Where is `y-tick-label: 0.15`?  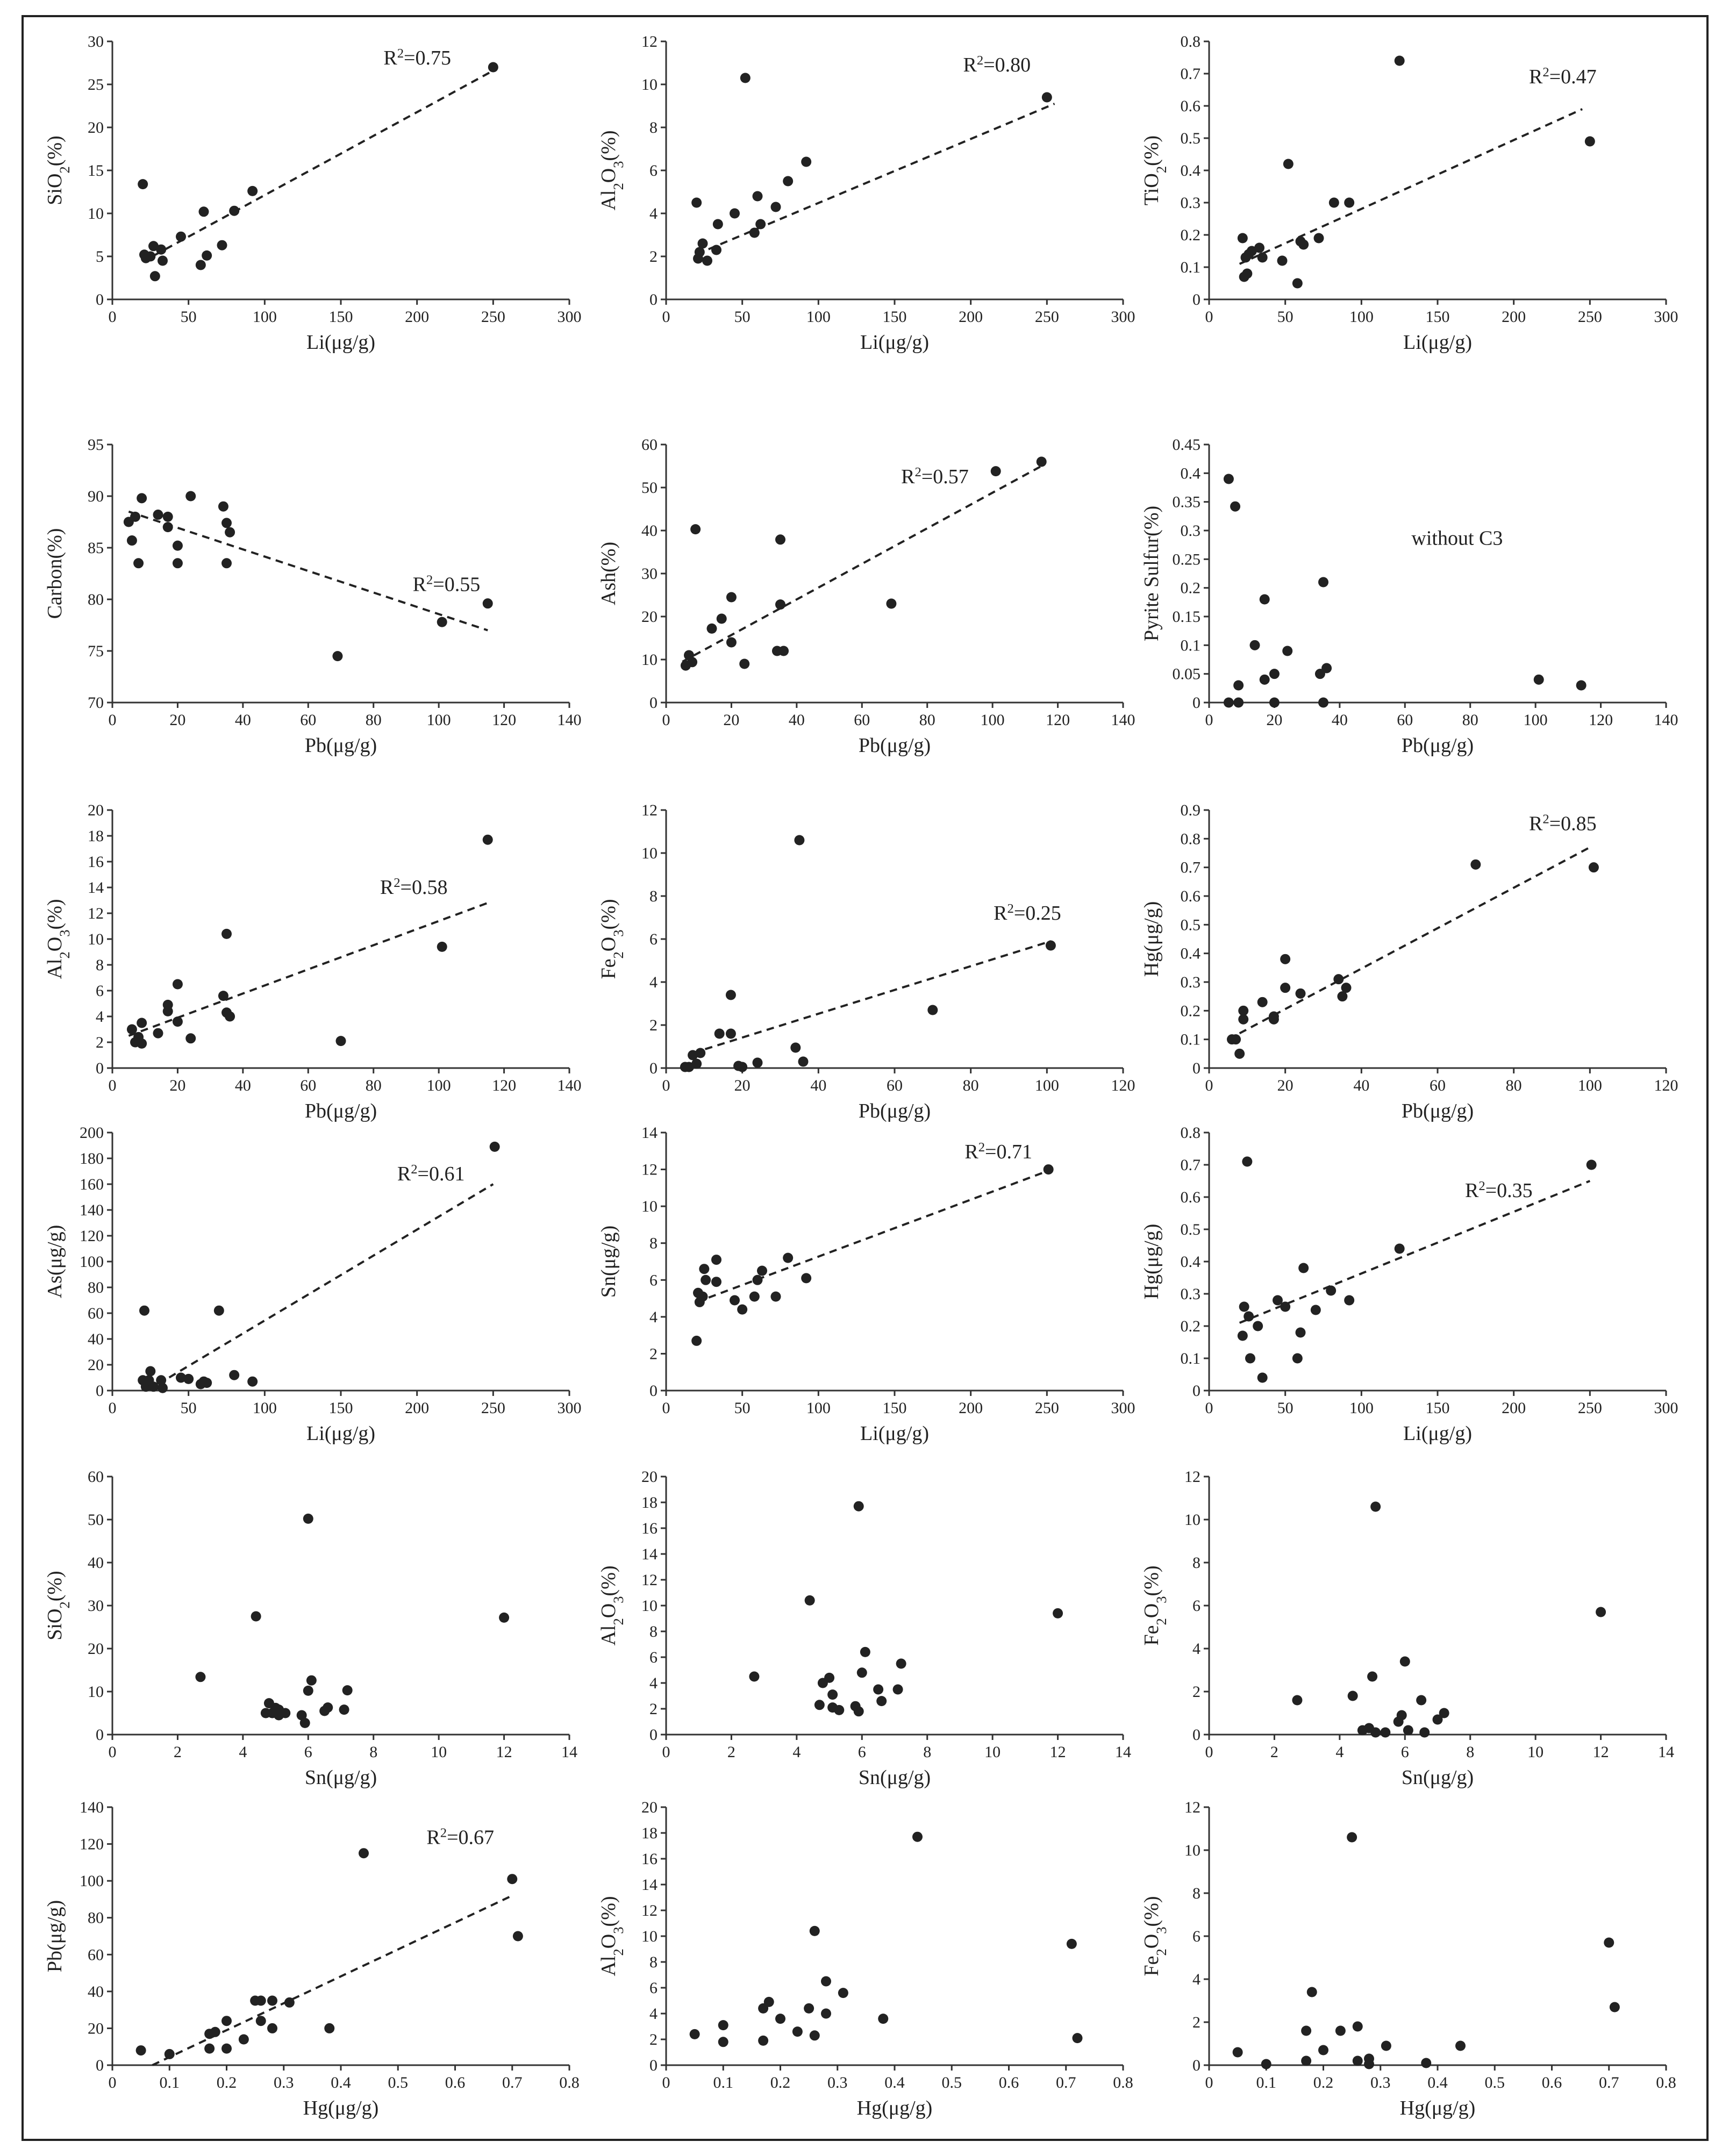
y-tick-label: 0.15 is located at coordinates (1187, 617).